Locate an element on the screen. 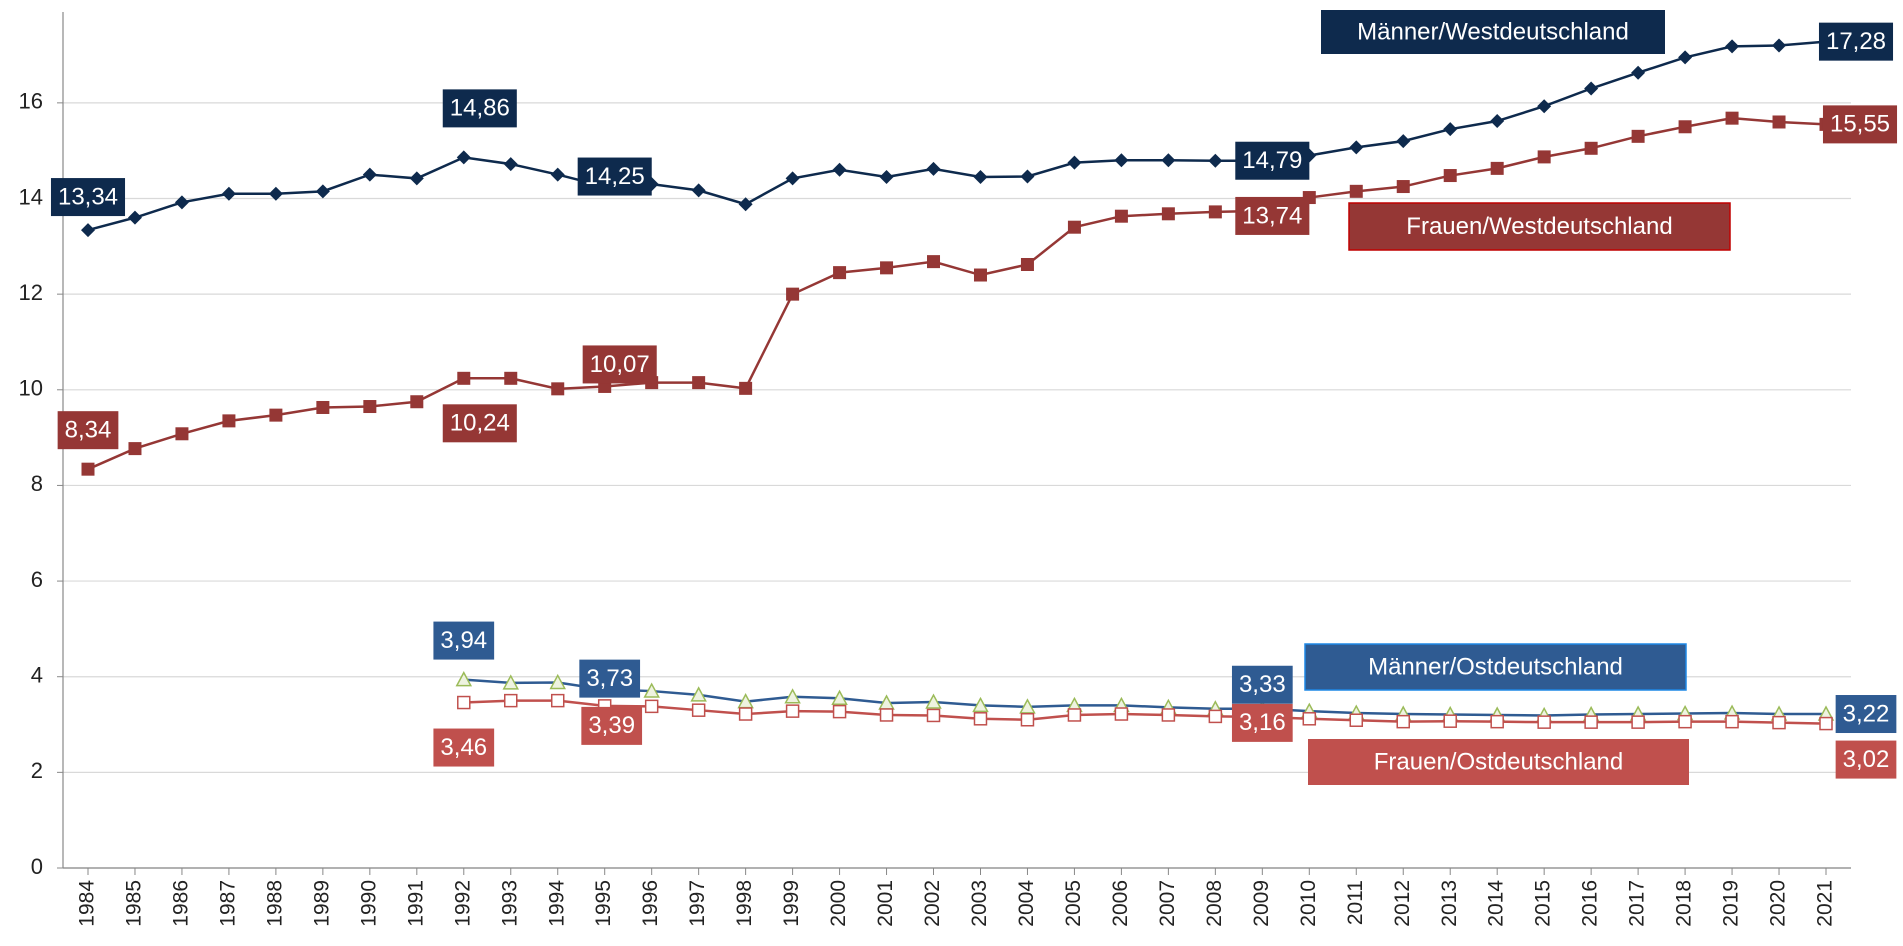 The width and height of the screenshot is (1903, 946). value-label: 3,39 is located at coordinates (611, 725).